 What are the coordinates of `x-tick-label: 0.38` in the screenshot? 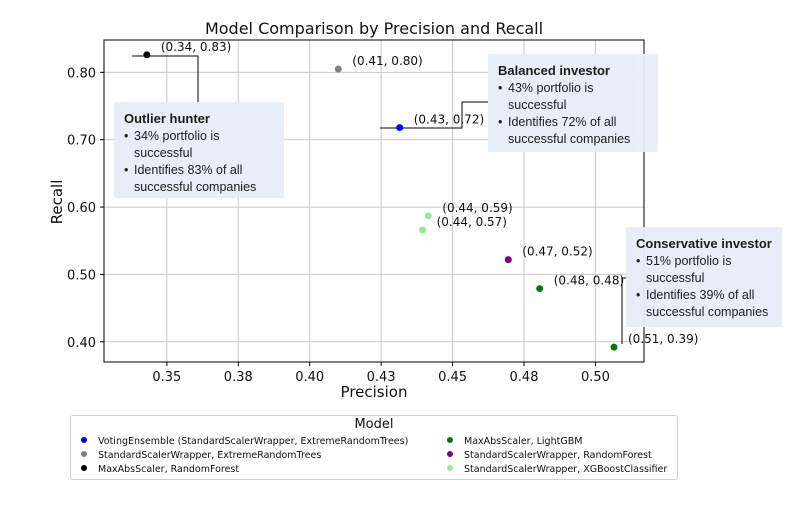 It's located at (238, 377).